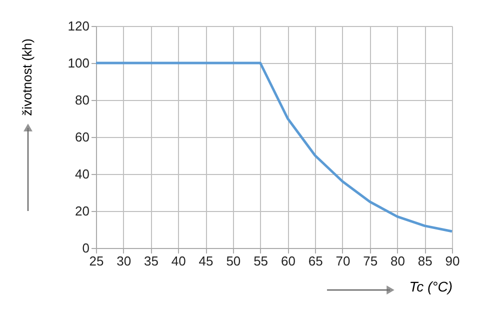  I want to click on y-axis-title: životnost (kh), so click(27, 77).